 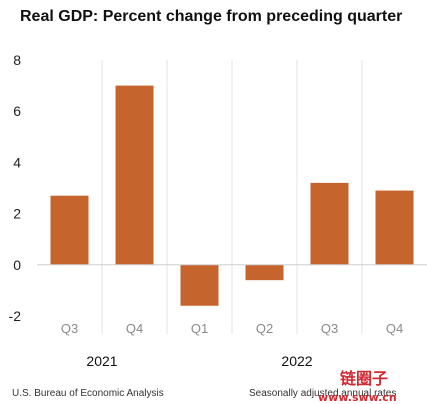 What do you see at coordinates (232, 328) in the screenshot?
I see `x-axis: Q3 Q4 Q1 Q2 Q3 Q4` at bounding box center [232, 328].